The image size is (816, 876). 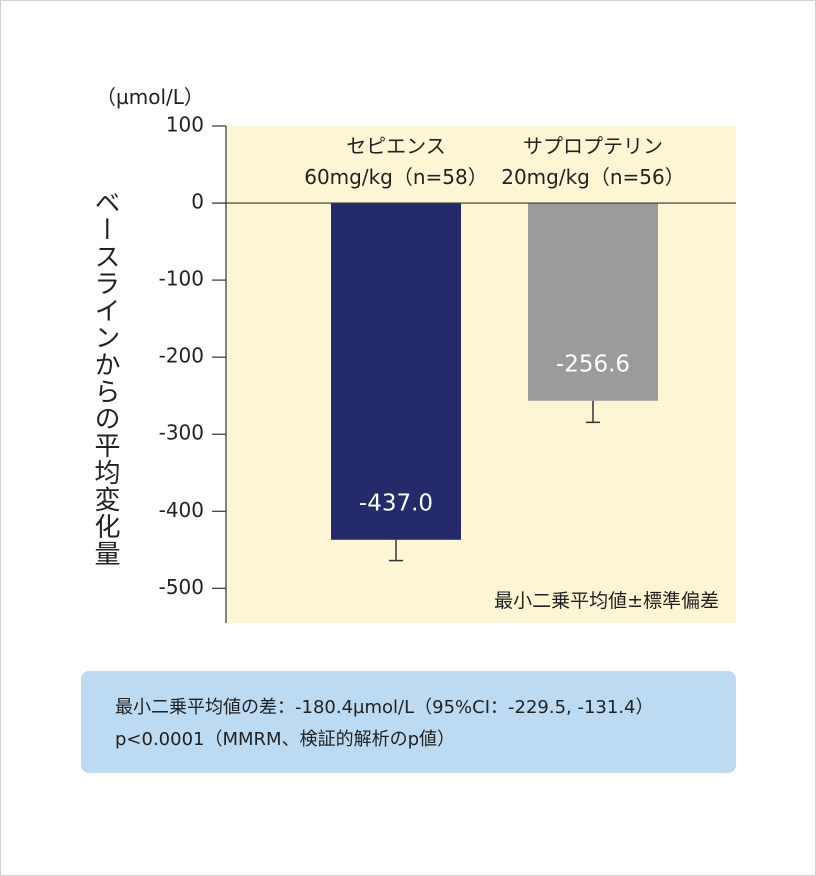 What do you see at coordinates (285, 739) in the screenshot?
I see `note-line: p<0.0001（MMRM、検証的解析のp値）` at bounding box center [285, 739].